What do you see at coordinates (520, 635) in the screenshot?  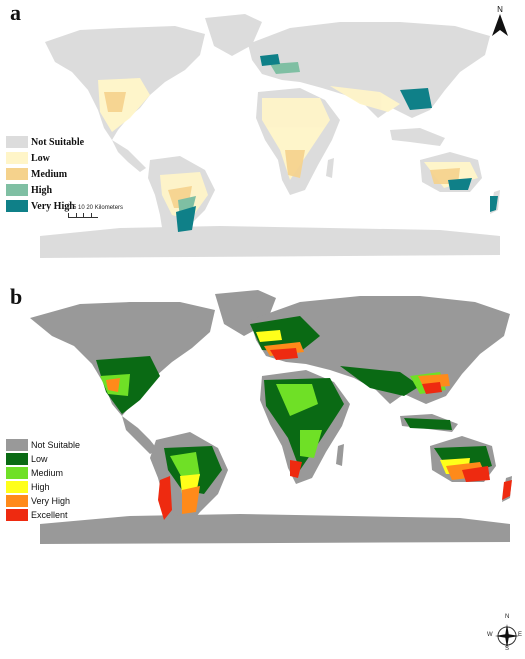 I see `compass-east-letter: E` at bounding box center [520, 635].